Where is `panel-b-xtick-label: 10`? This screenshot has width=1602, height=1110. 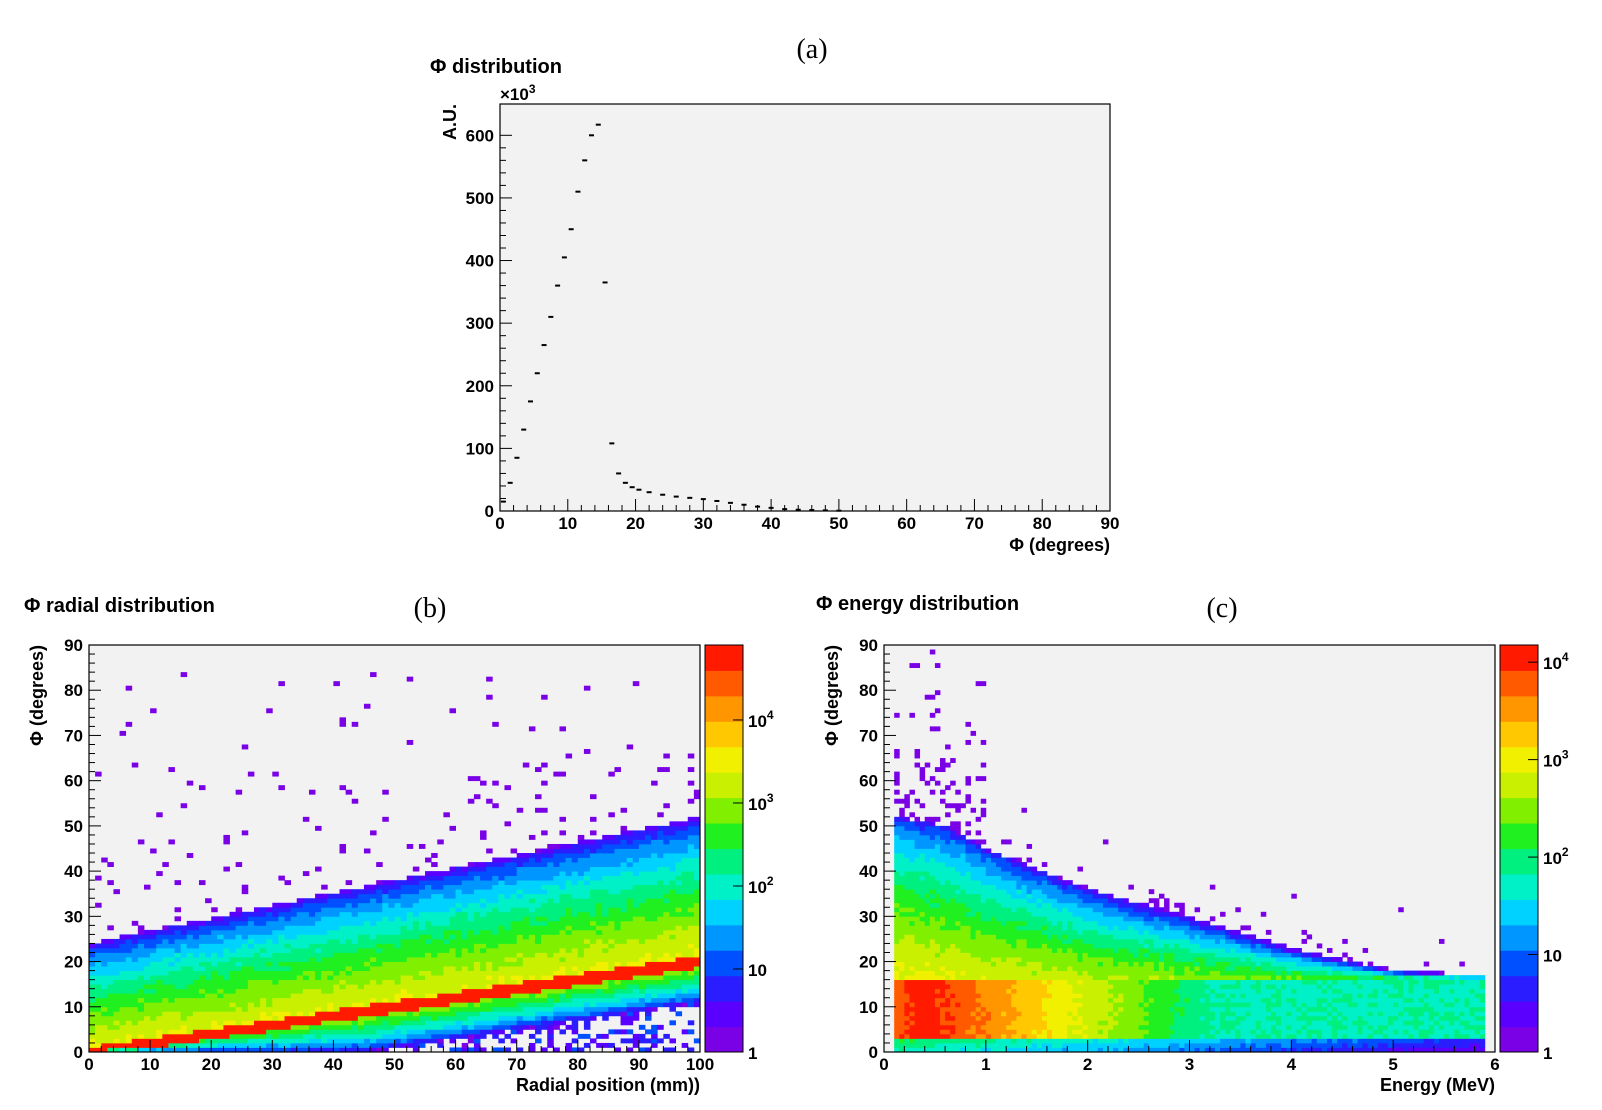 panel-b-xtick-label: 10 is located at coordinates (150, 1064).